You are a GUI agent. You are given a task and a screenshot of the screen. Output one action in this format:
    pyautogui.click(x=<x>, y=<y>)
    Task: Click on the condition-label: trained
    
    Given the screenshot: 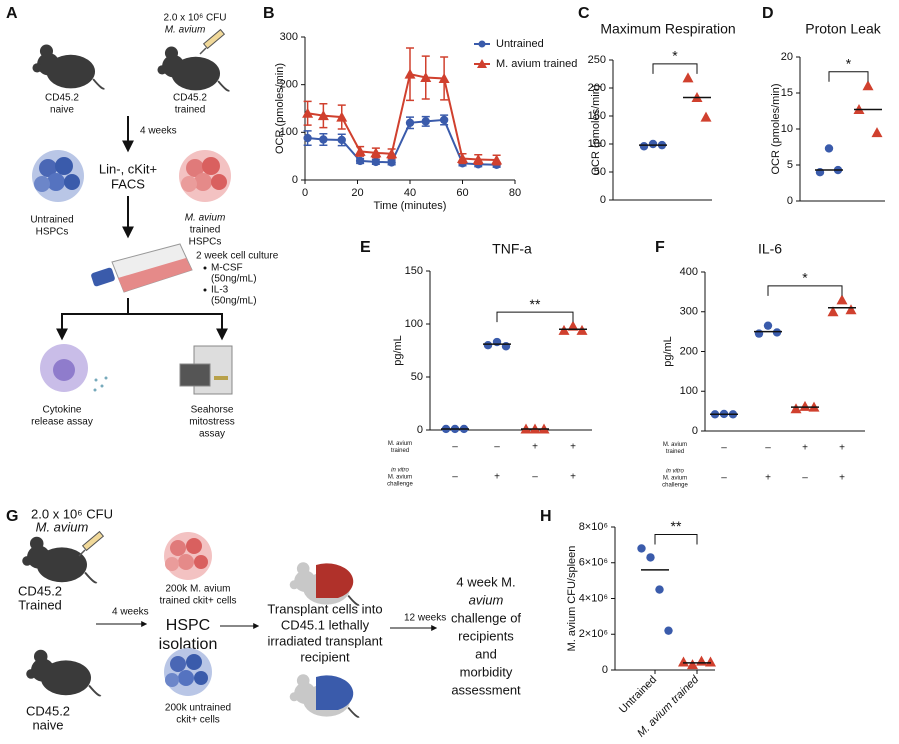 What is the action you would take?
    pyautogui.click(x=675, y=452)
    